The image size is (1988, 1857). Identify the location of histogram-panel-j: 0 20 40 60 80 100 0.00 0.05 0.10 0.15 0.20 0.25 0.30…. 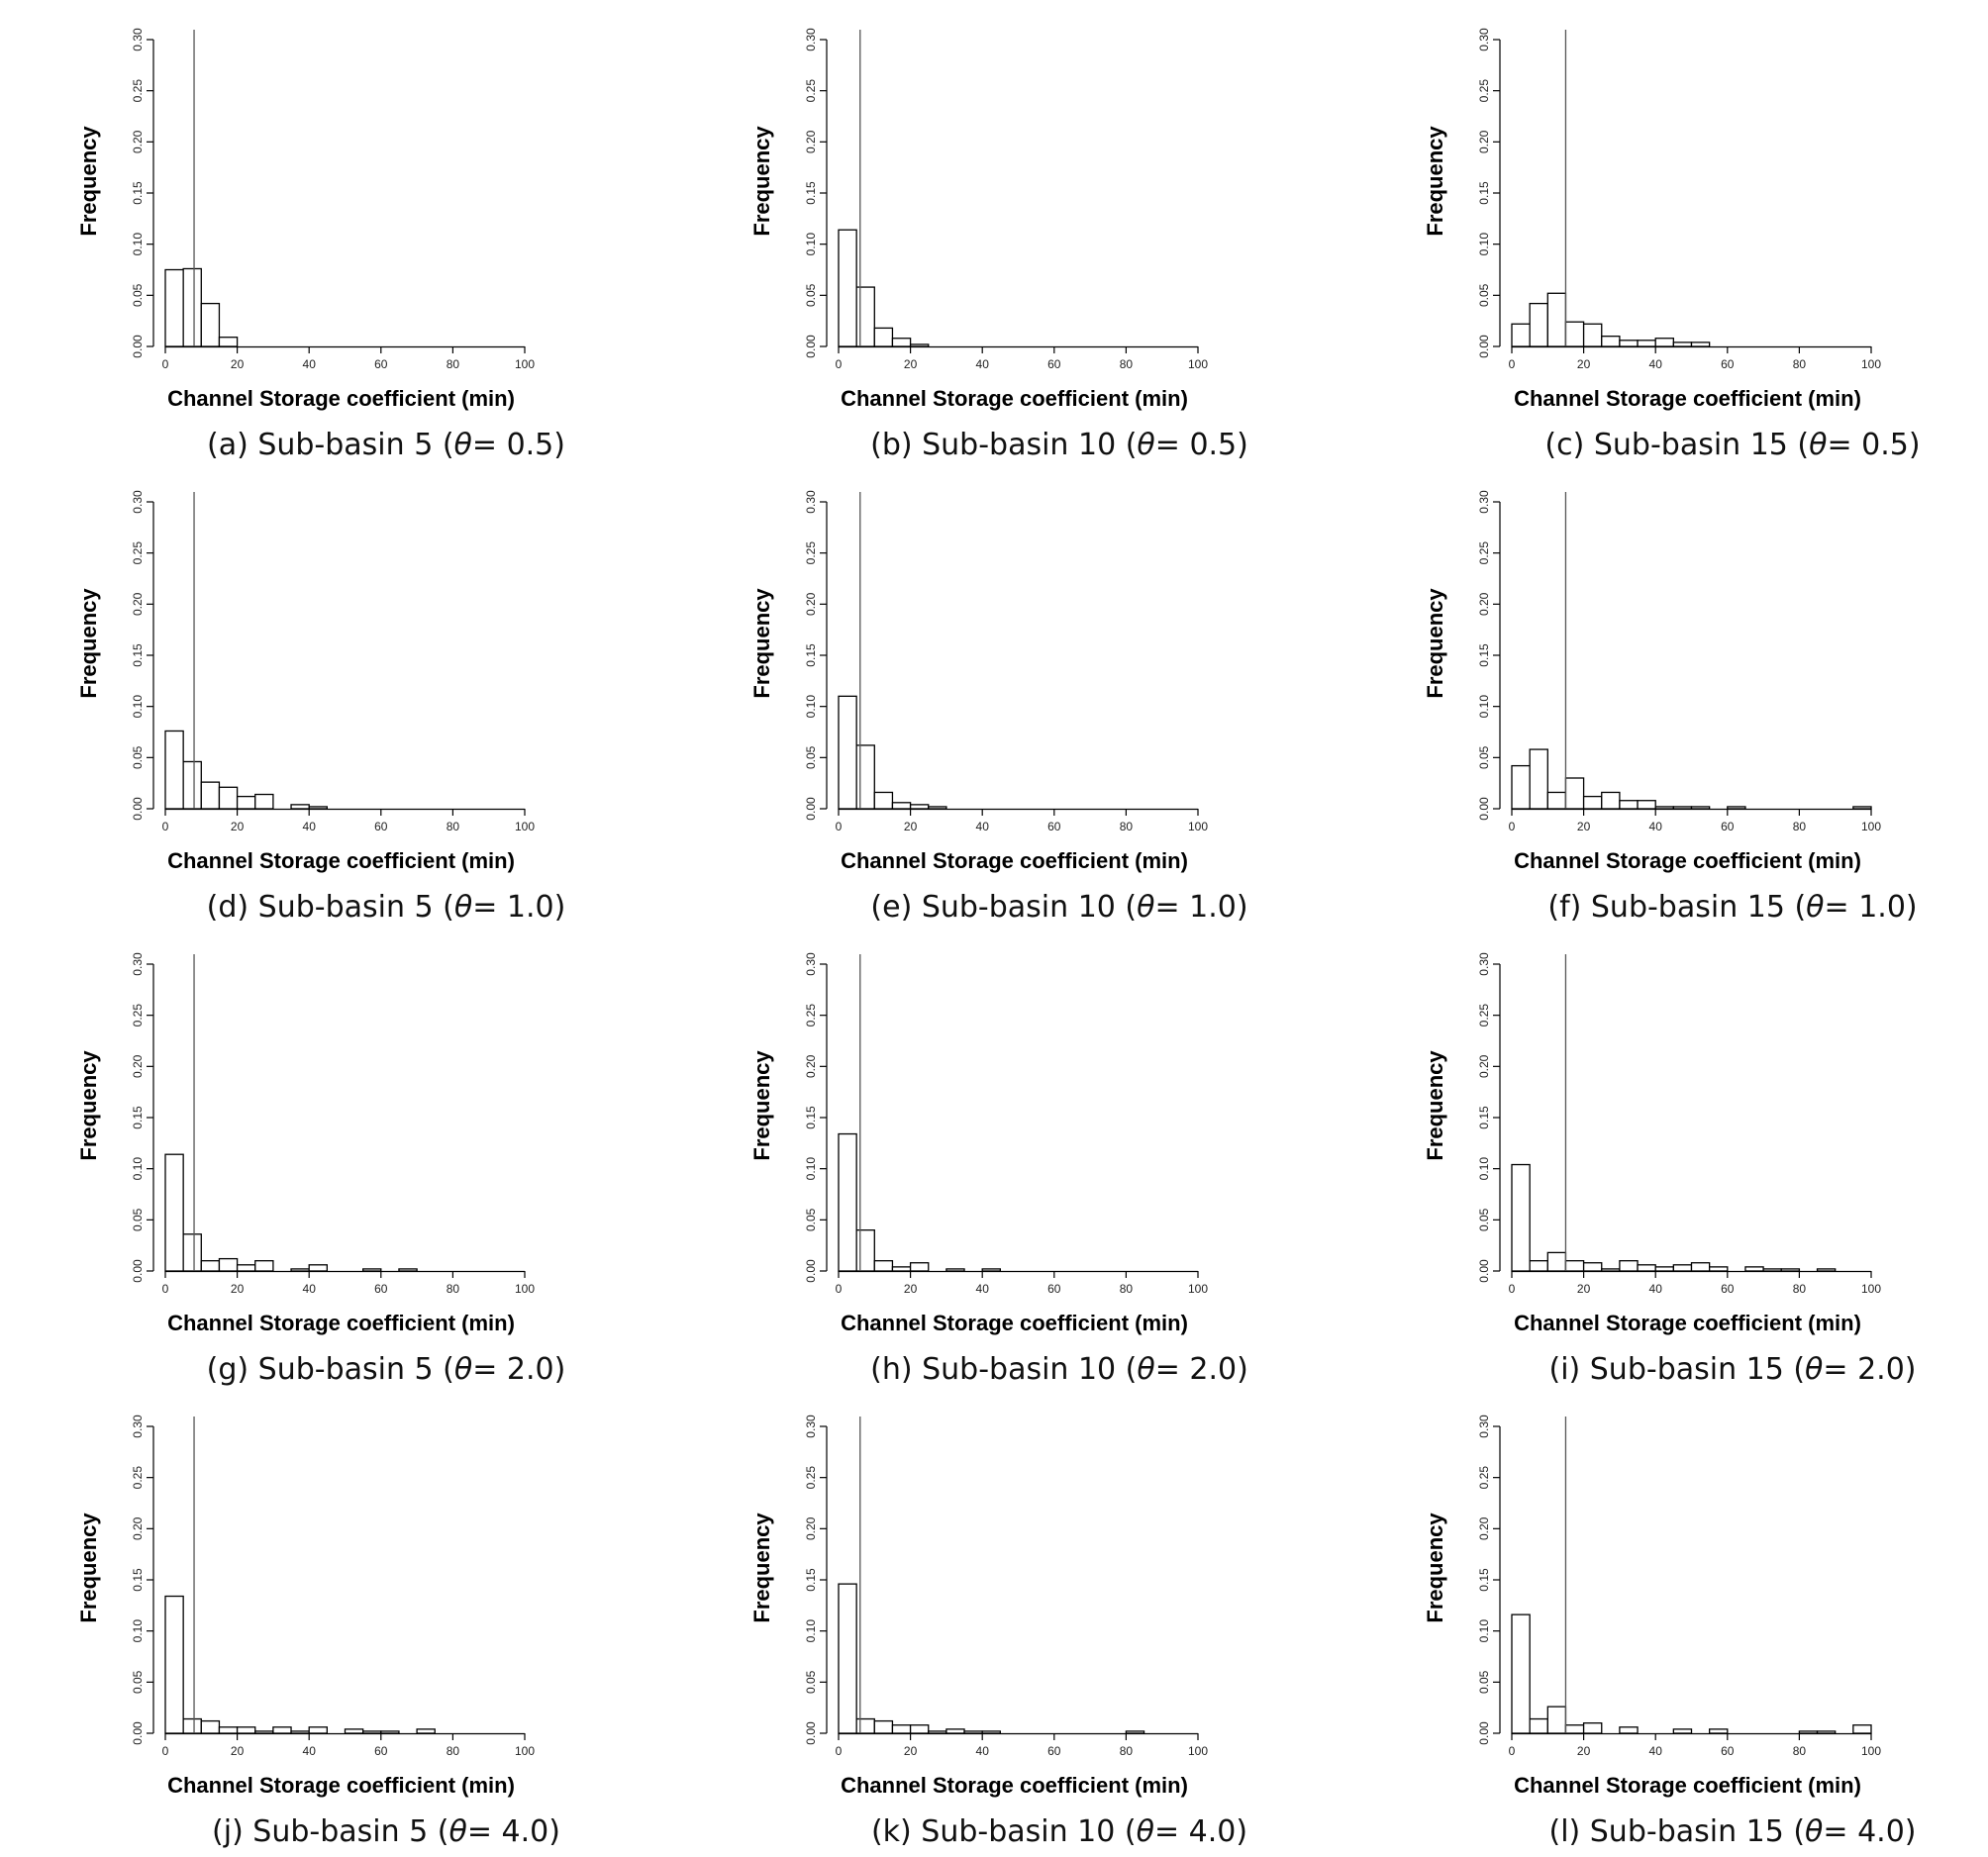
(362, 1629).